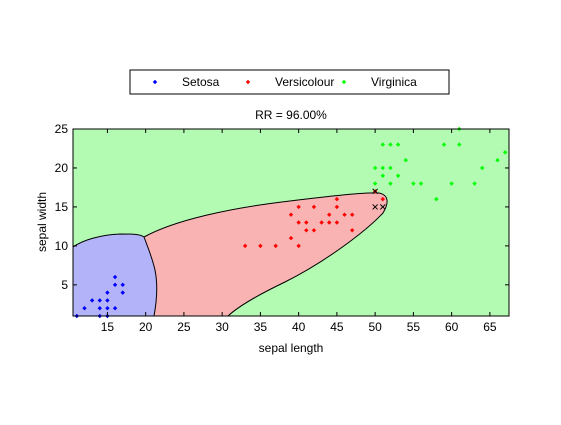  I want to click on chart-title: RR = 96.00%, so click(291, 115).